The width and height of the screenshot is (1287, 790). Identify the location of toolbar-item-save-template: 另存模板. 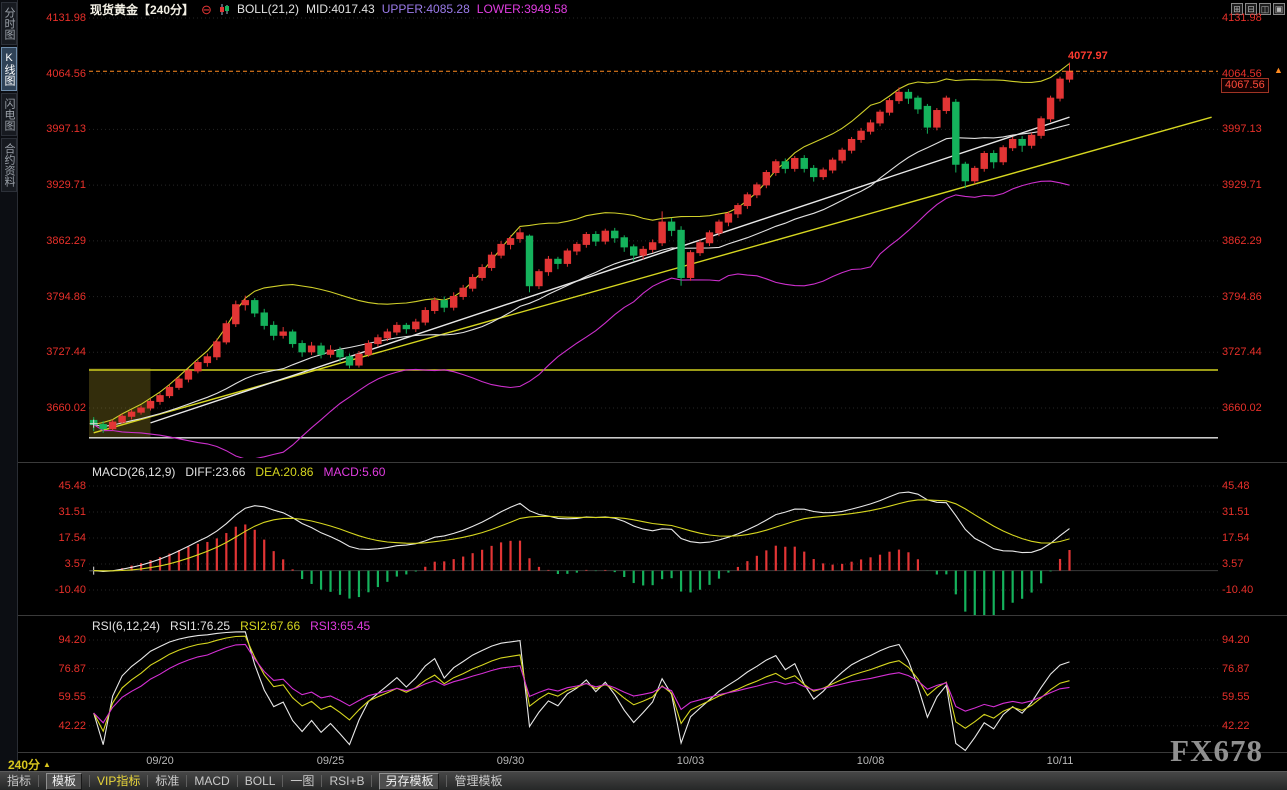
(409, 781).